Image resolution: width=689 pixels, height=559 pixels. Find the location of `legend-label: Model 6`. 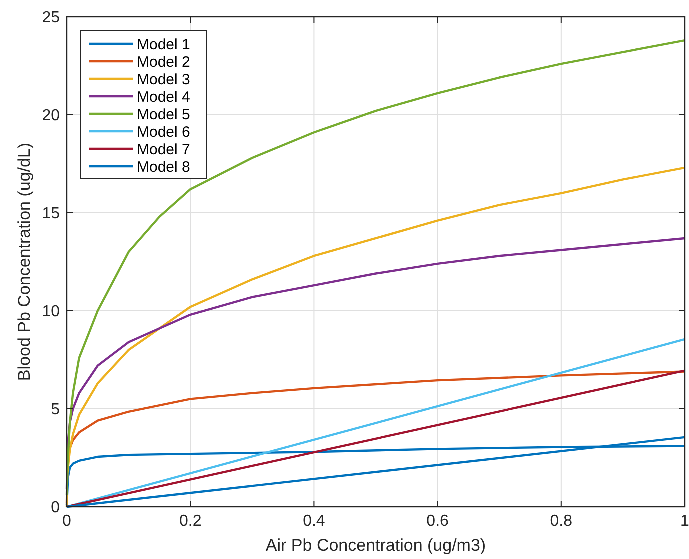

legend-label: Model 6 is located at coordinates (163, 132).